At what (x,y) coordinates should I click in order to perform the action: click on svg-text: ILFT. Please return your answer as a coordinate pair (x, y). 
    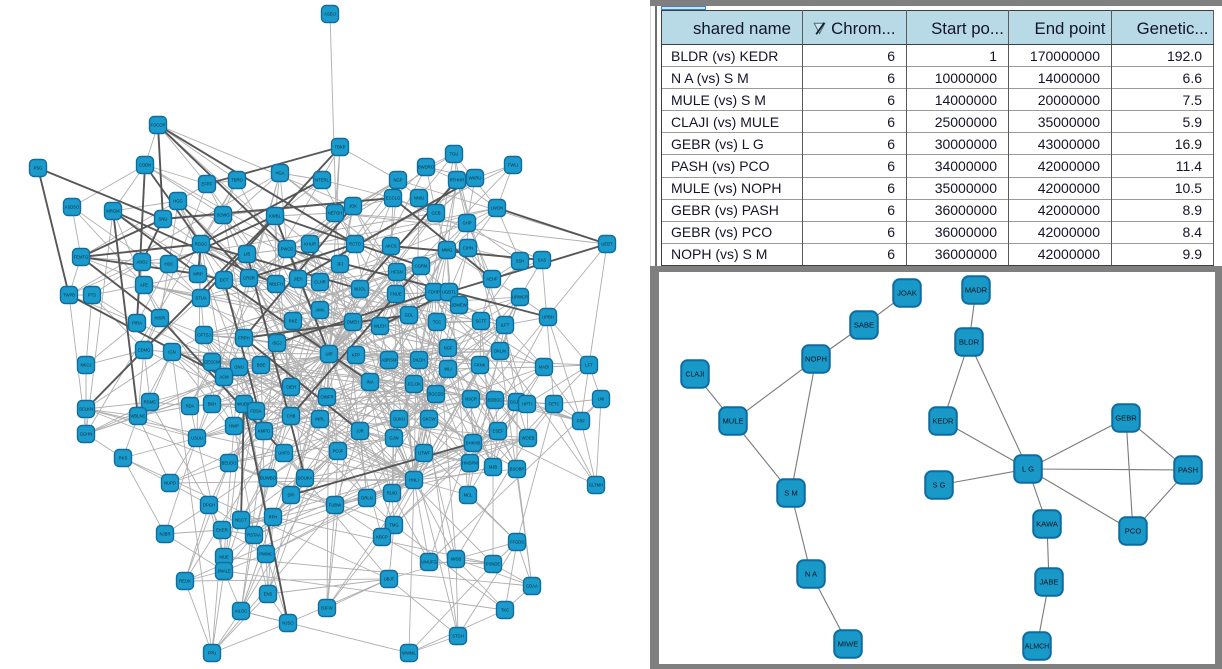
    Looking at the image, I should click on (505, 325).